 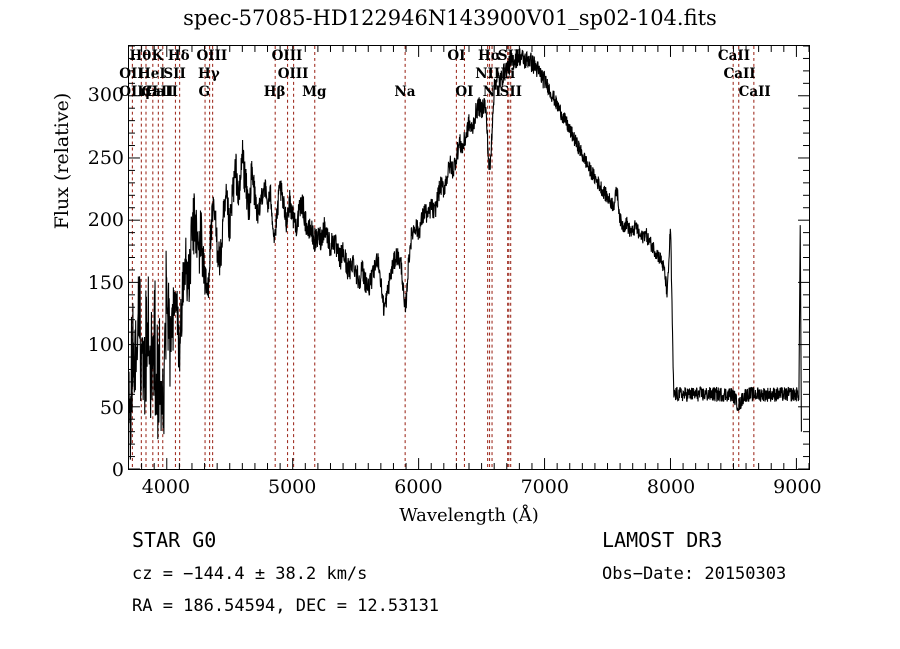 I want to click on x-tick-label-8000: 8000, so click(x=671, y=487).